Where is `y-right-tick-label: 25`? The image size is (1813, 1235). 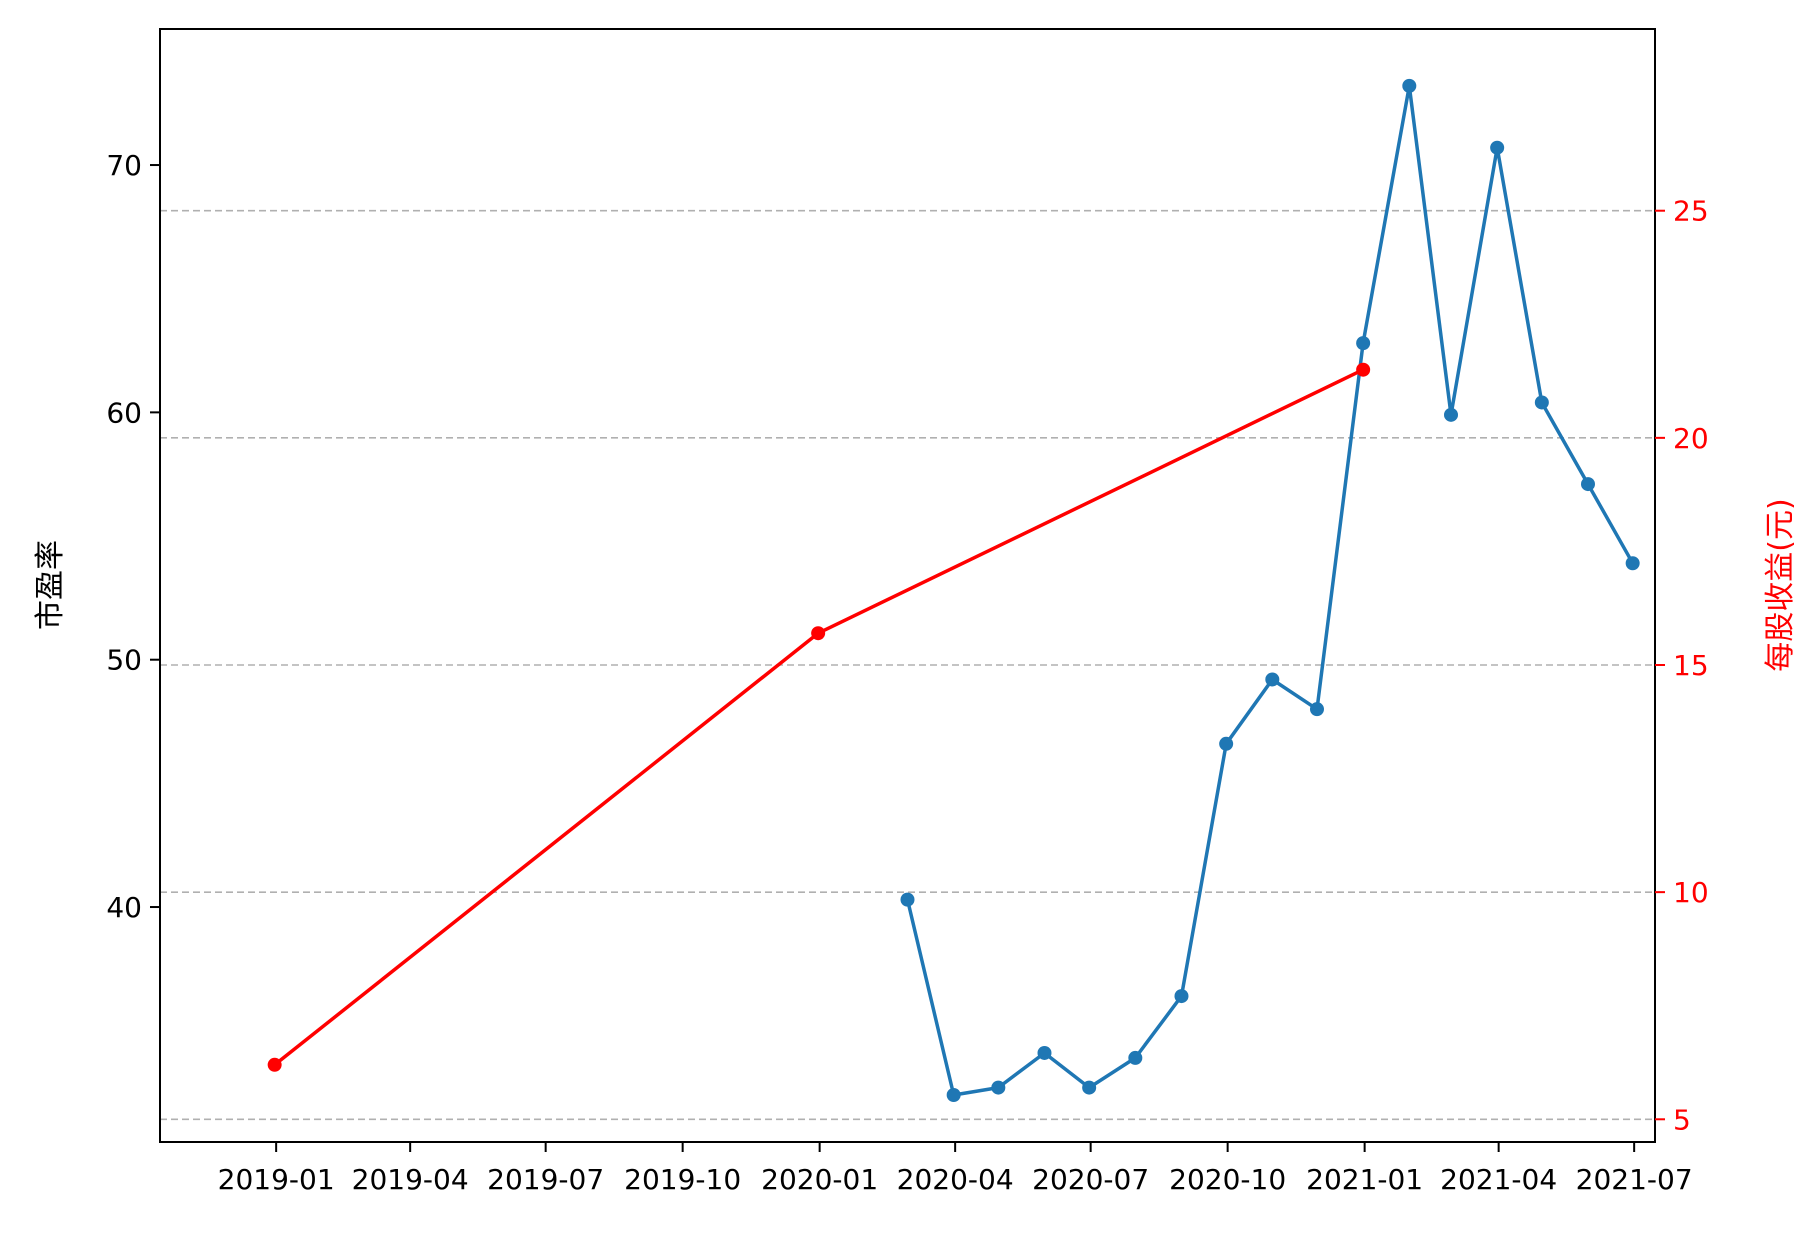 y-right-tick-label: 25 is located at coordinates (1691, 211).